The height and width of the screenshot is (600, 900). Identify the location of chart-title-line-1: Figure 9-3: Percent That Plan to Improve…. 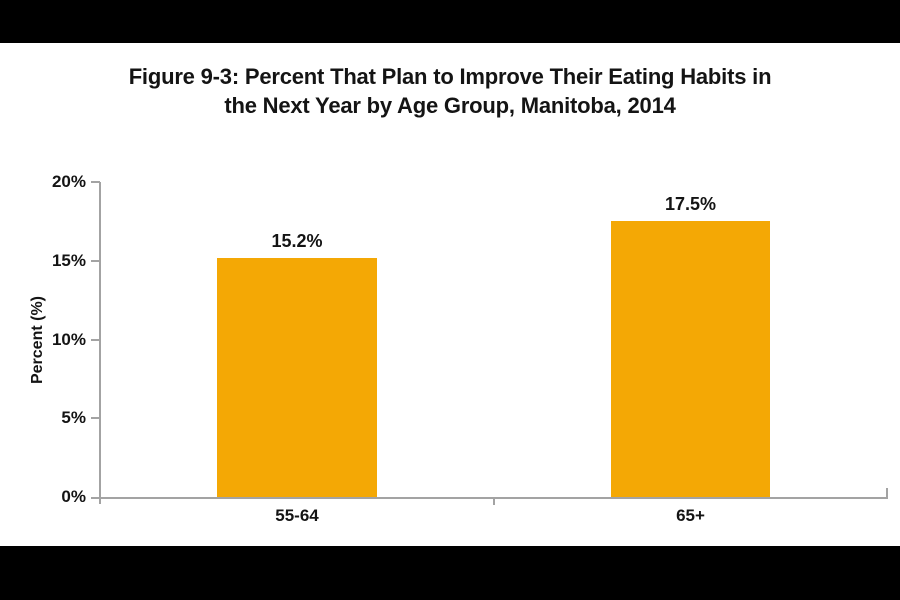
(450, 76).